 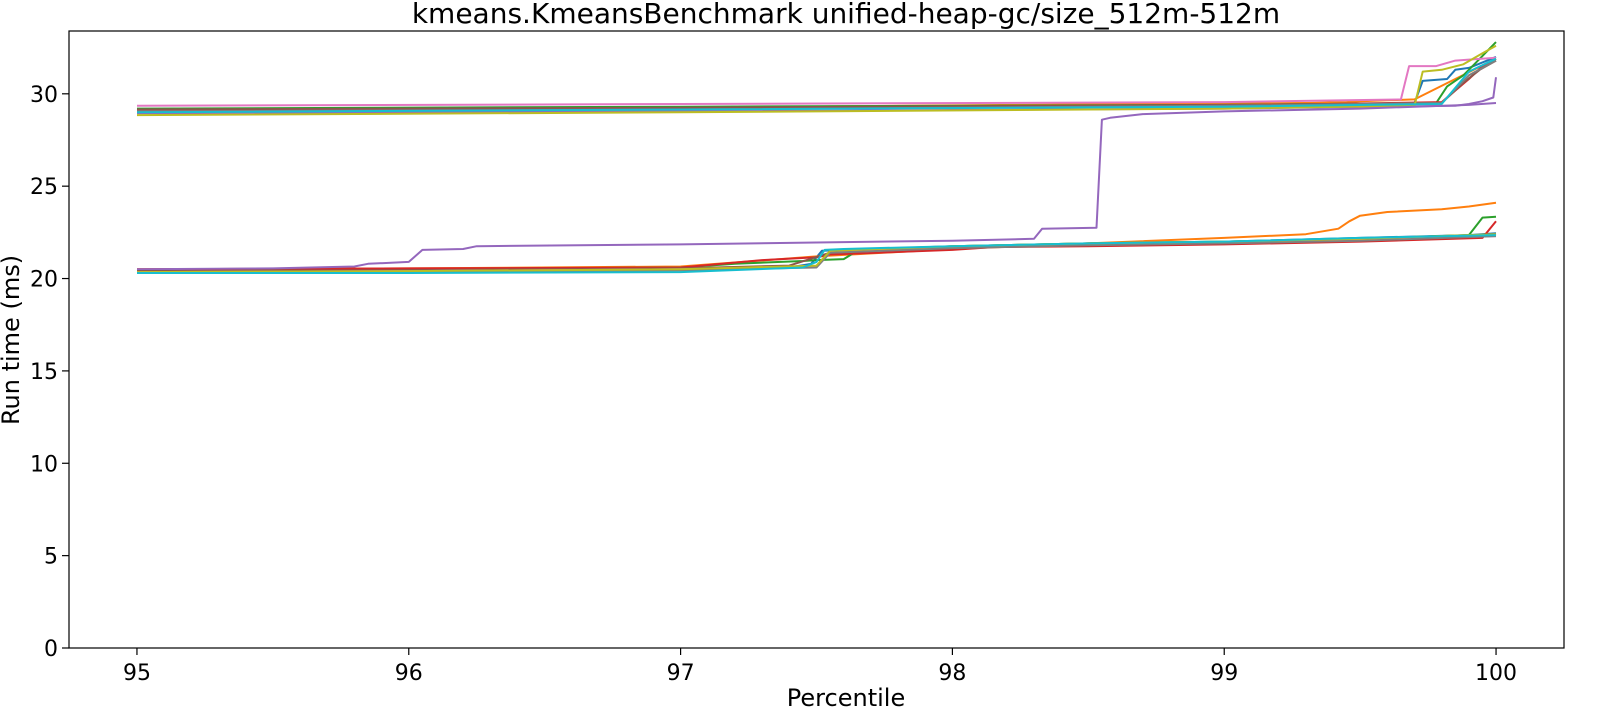 I want to click on x-axis-ticks: 95 96 97 98 99 100, so click(x=820, y=667).